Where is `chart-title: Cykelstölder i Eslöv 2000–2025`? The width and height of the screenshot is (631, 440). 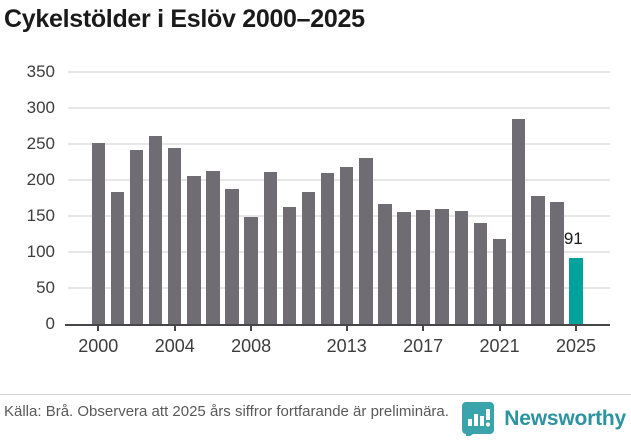
chart-title: Cykelstölder i Eslöv 2000–2025 is located at coordinates (184, 19).